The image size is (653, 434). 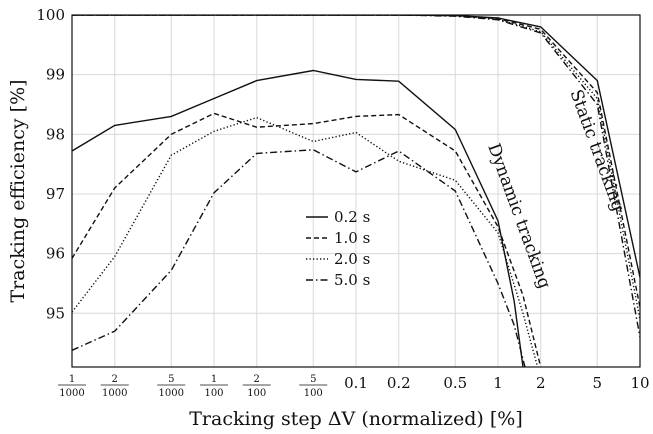 What do you see at coordinates (597, 383) in the screenshot?
I see `x-tick-label: 5` at bounding box center [597, 383].